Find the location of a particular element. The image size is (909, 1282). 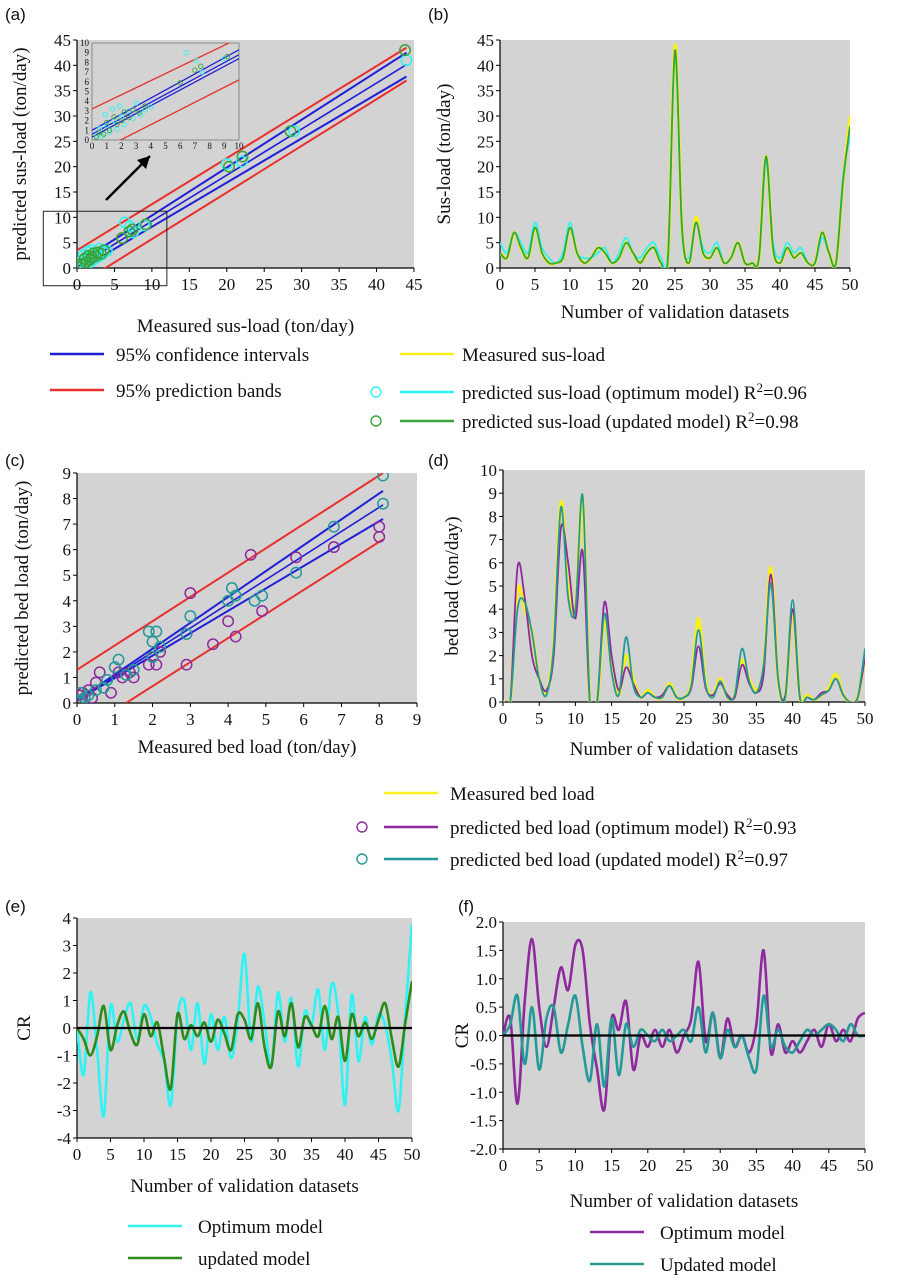

y-tick-label: 2.0 is located at coordinates (486, 922).